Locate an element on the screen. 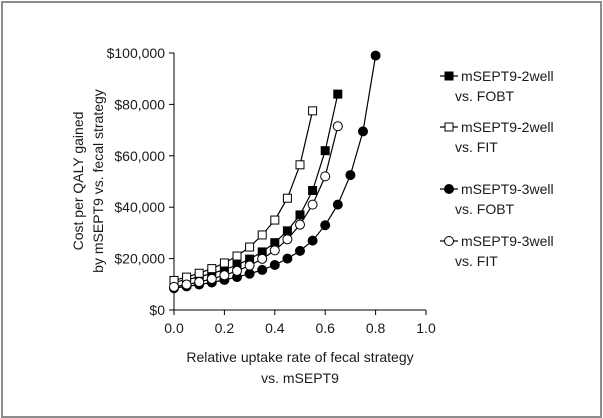 The width and height of the screenshot is (603, 418). legend-entry-1: mSEPT9-2well vs. FOBT is located at coordinates (497, 86).